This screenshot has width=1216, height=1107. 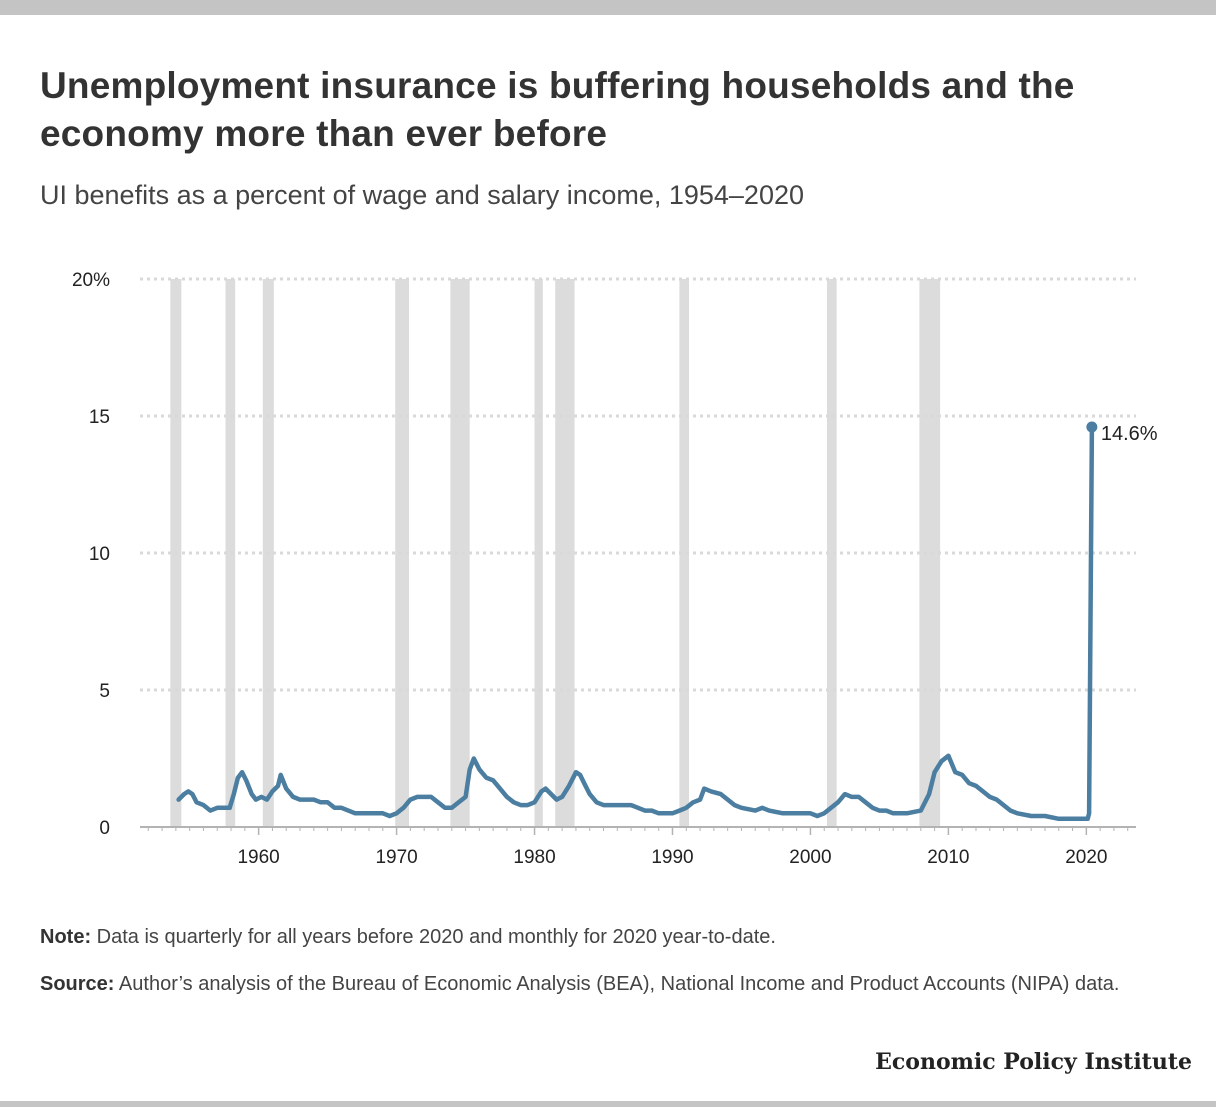 What do you see at coordinates (91, 280) in the screenshot?
I see `y-tick-label: 20%` at bounding box center [91, 280].